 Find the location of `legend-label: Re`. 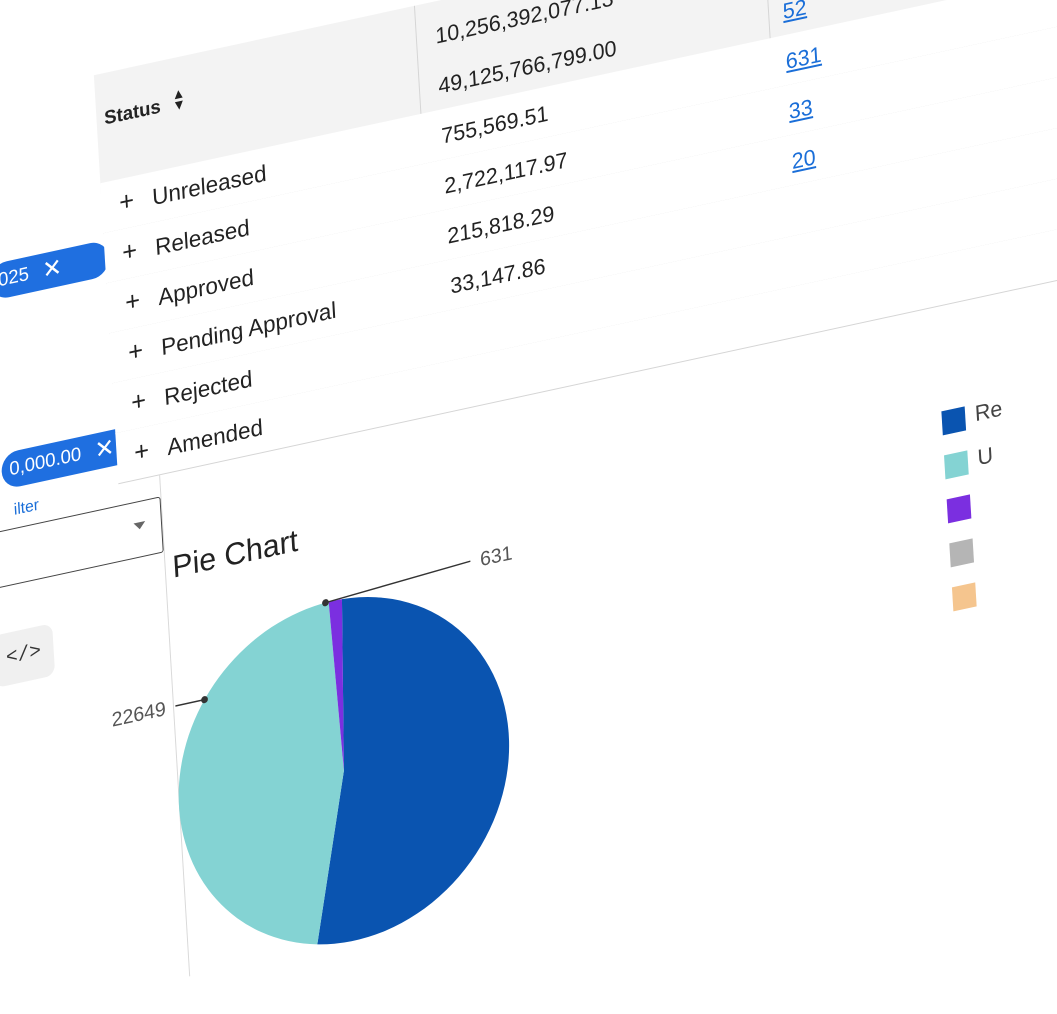

legend-label: Re is located at coordinates (988, 411).